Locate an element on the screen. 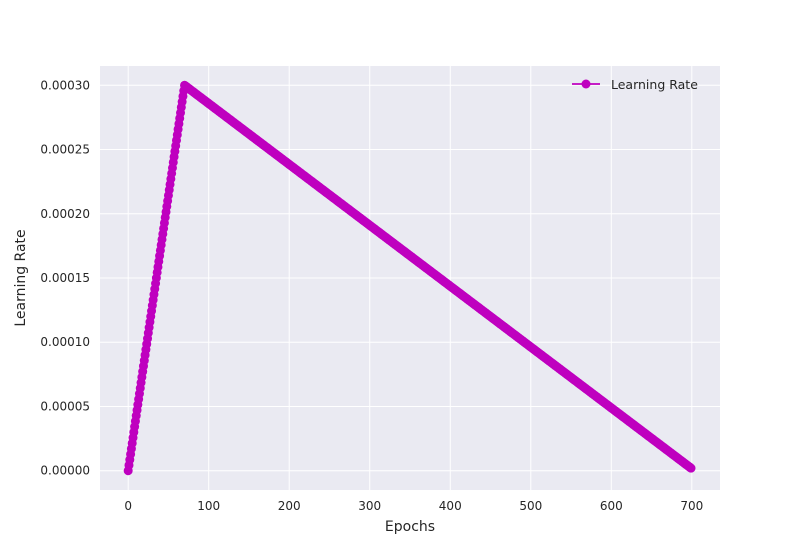 The height and width of the screenshot is (550, 800). x-axis-label: Epochs is located at coordinates (410, 527).